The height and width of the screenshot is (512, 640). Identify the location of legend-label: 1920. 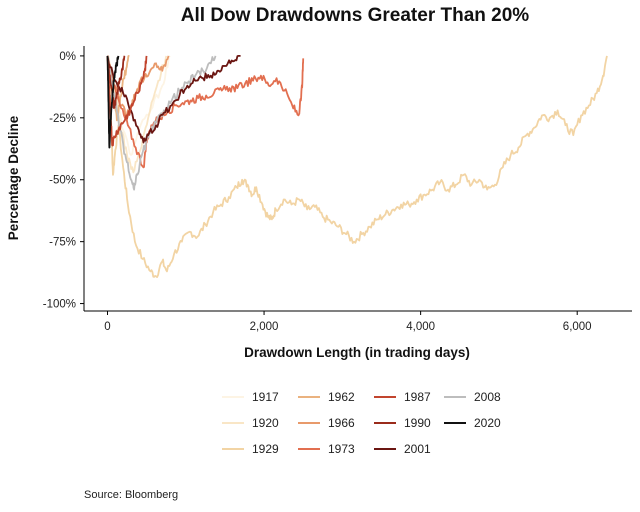
(265, 423).